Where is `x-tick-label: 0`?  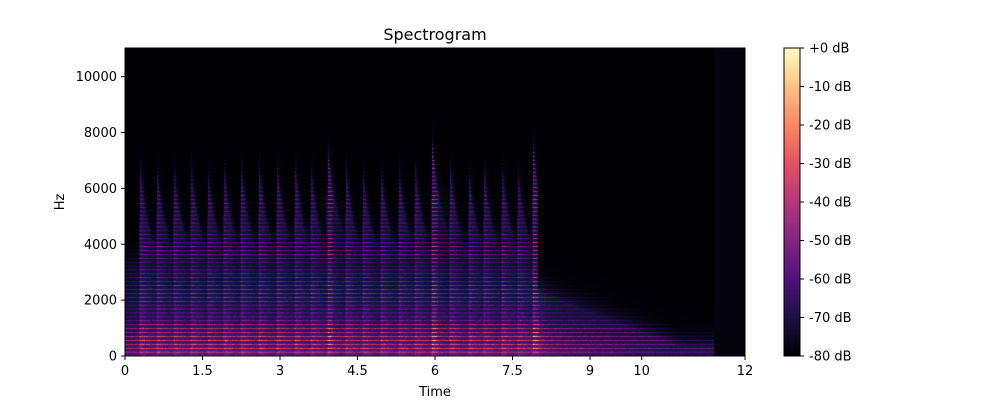
x-tick-label: 0 is located at coordinates (125, 371).